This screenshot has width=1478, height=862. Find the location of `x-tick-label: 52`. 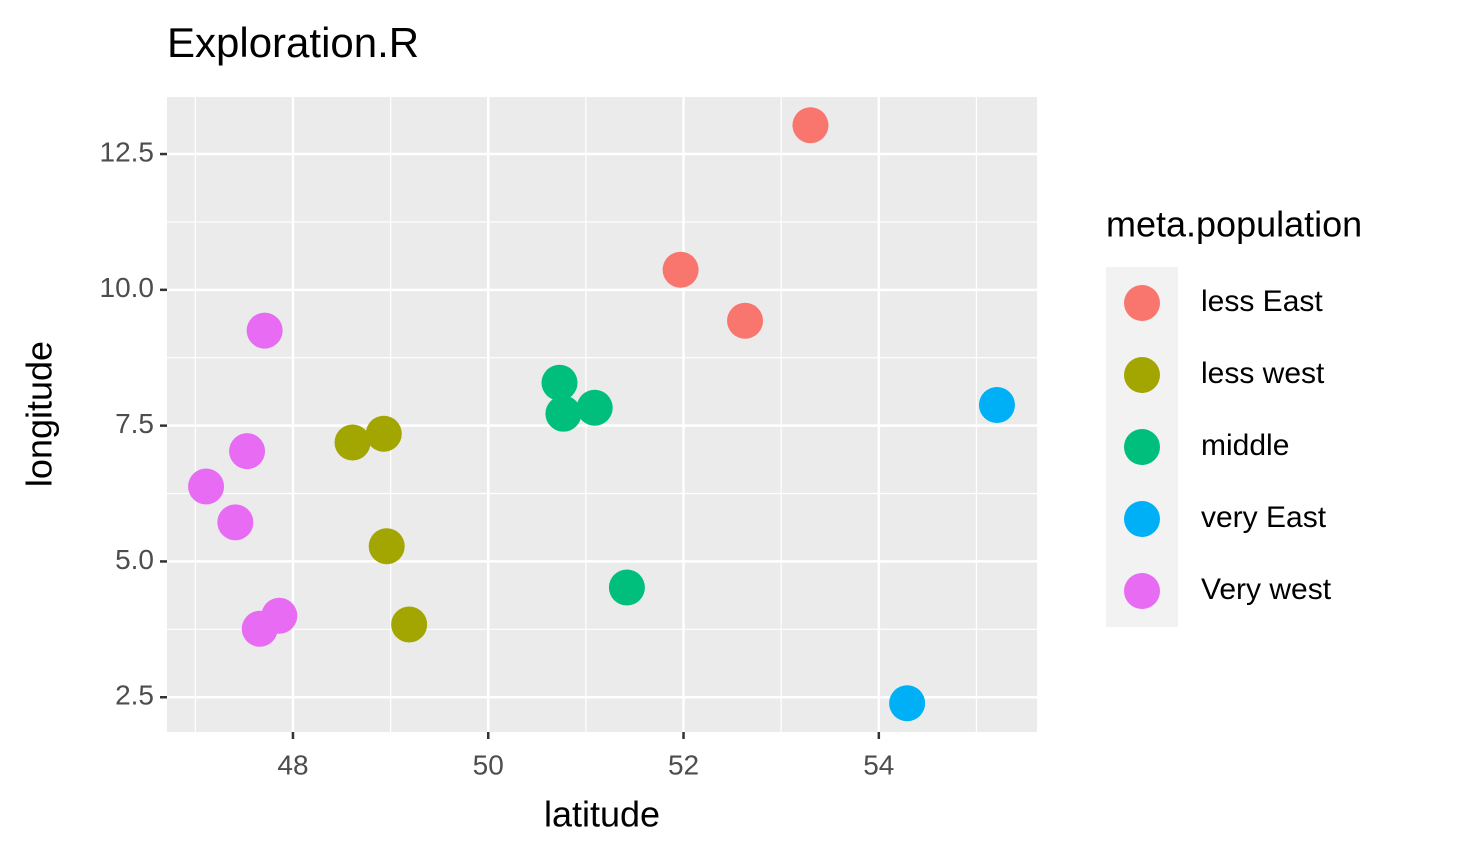

x-tick-label: 52 is located at coordinates (683, 764).